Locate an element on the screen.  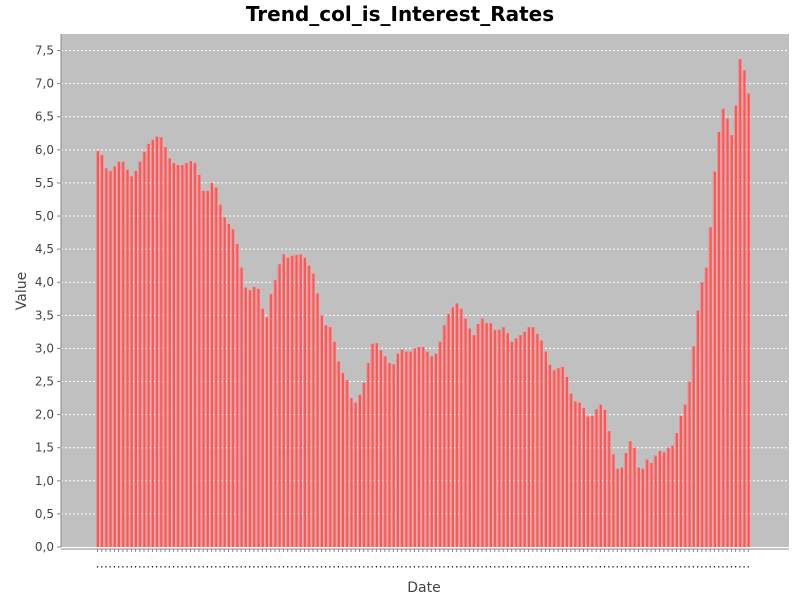
y-tick-label: 2,5 is located at coordinates (44, 382).